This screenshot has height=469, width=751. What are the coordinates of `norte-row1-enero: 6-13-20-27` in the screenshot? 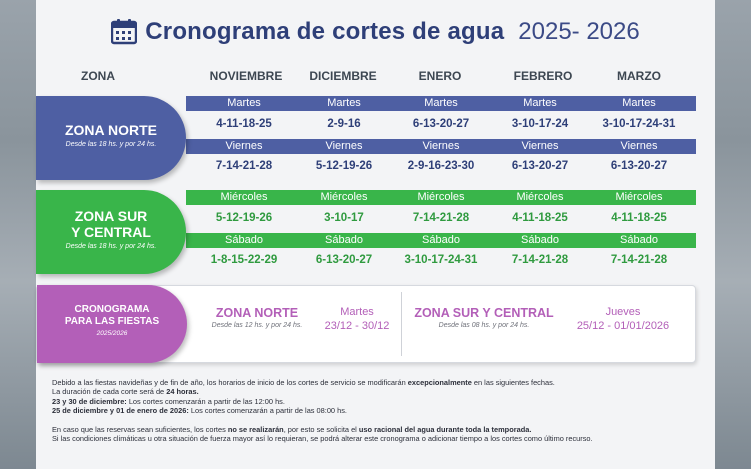 It's located at (441, 124).